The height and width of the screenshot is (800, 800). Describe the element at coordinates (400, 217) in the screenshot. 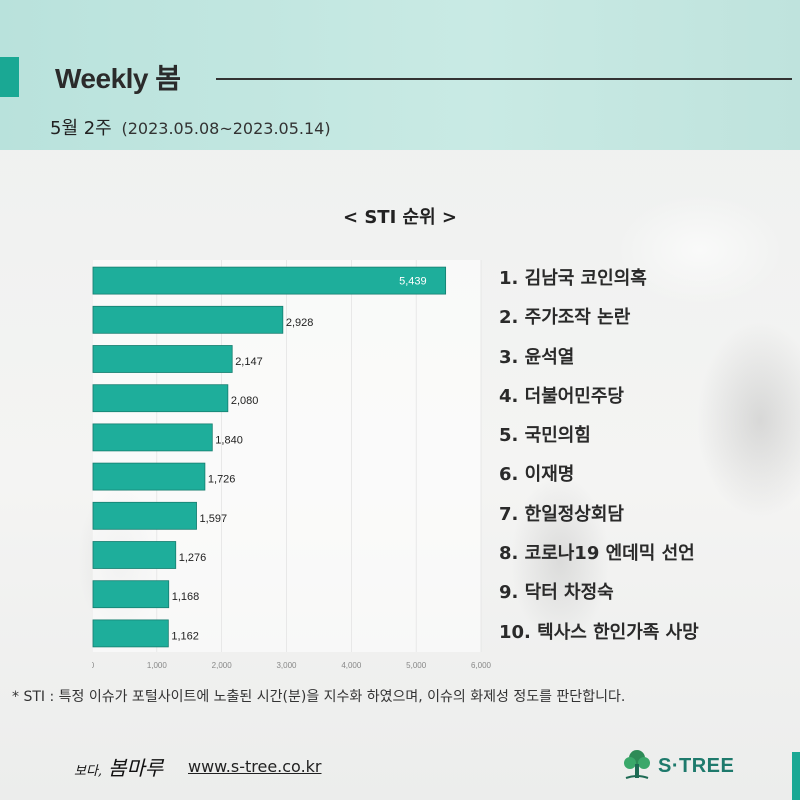

I see `chart-title: < STI 순위 >` at that location.